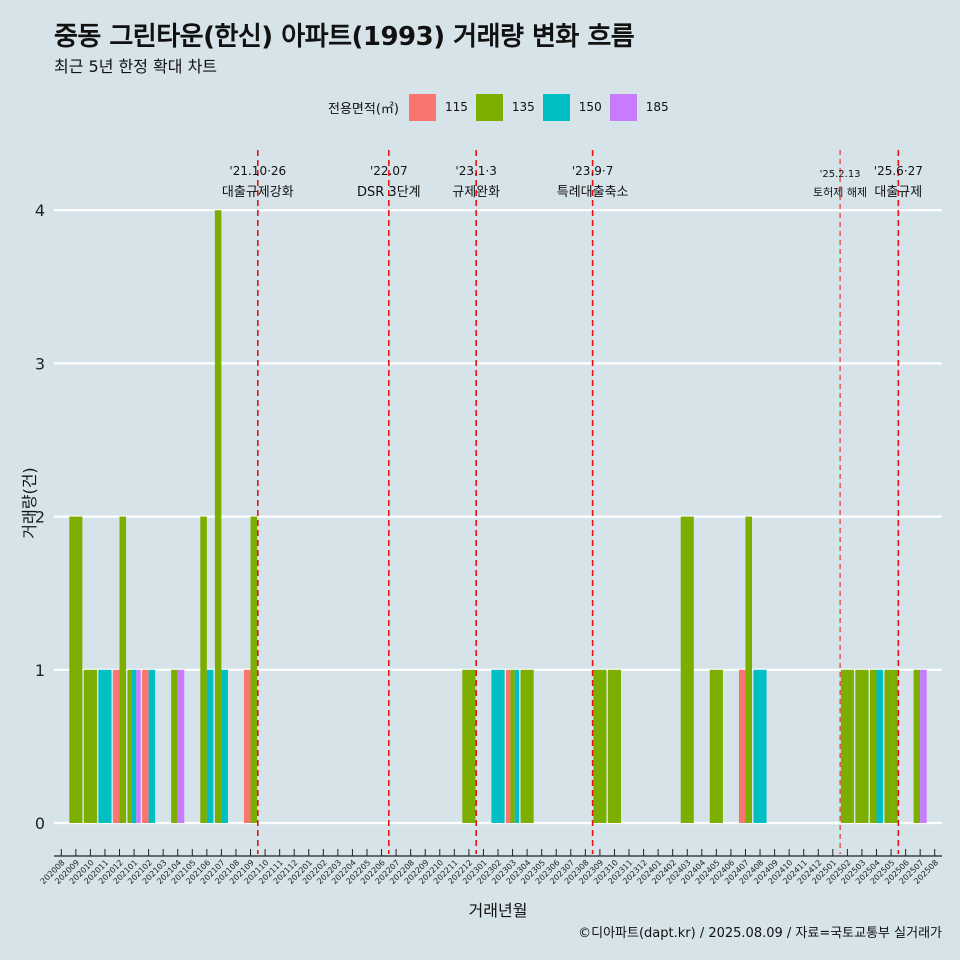  I want to click on event-date-202506: '25.6·27, so click(898, 171).